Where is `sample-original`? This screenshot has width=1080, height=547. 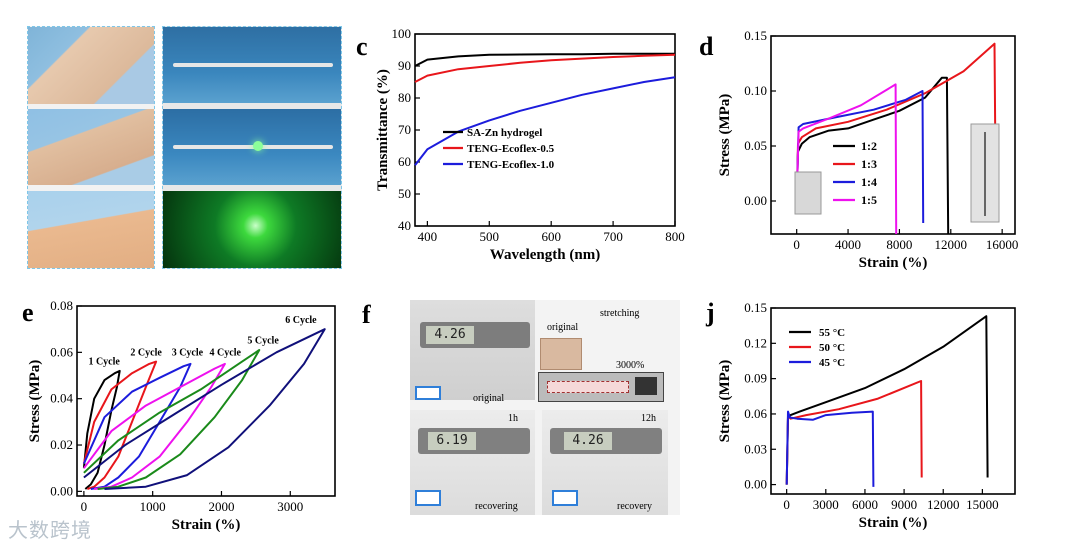 sample-original is located at coordinates (561, 354).